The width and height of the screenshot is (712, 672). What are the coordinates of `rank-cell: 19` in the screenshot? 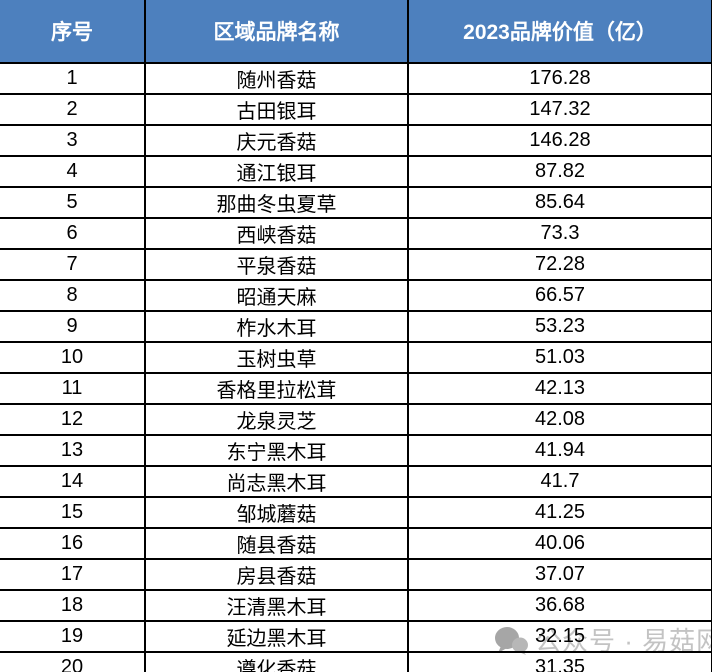 It's located at (73, 636).